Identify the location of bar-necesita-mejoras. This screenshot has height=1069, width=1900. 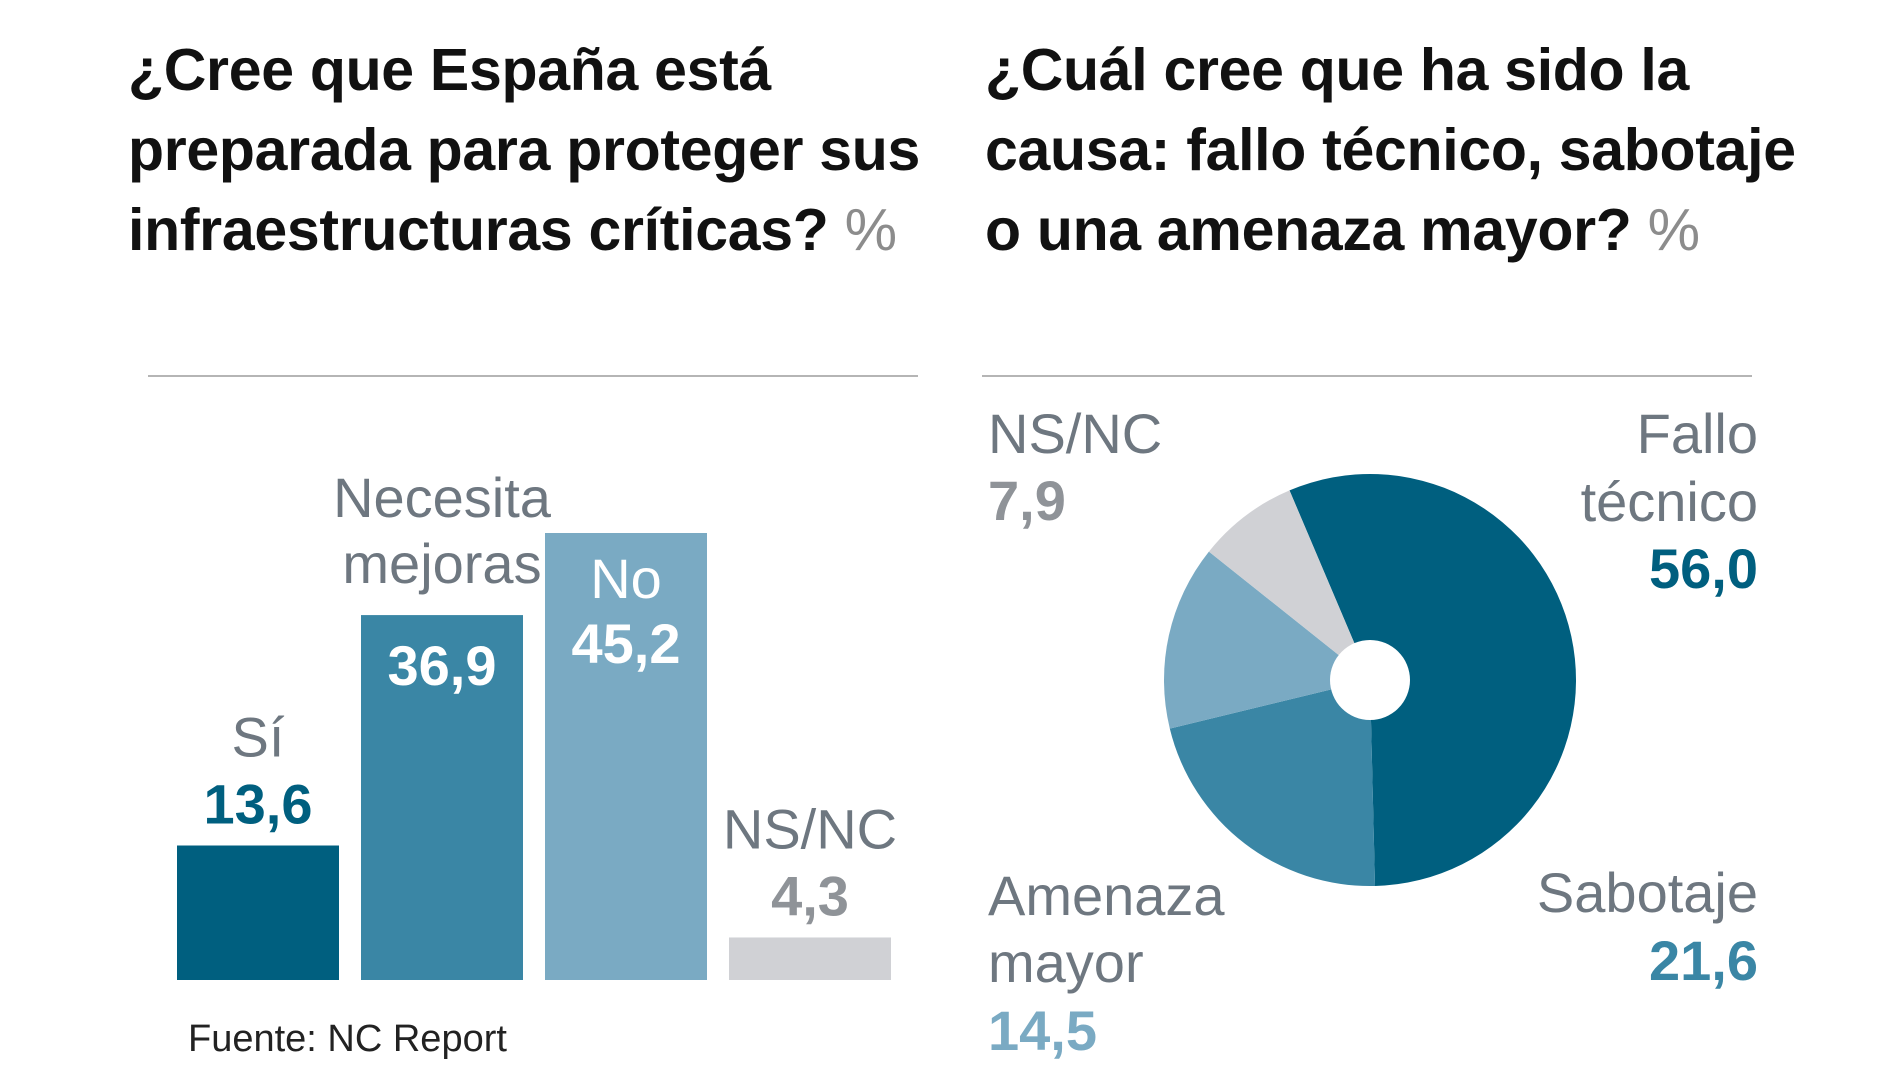
(442, 797).